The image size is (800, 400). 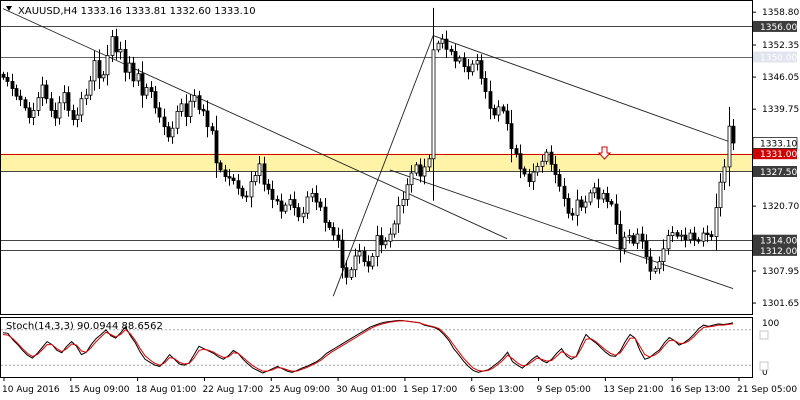 I want to click on time-axis-tick-label: 9 Sep 05:00, so click(x=564, y=390).